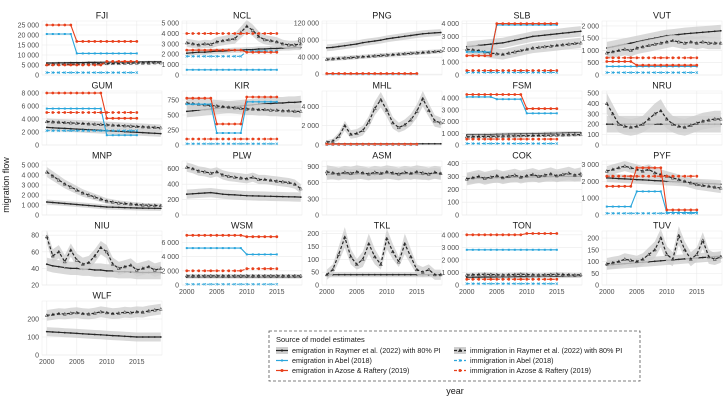 Image resolution: width=728 pixels, height=405 pixels. Describe the element at coordinates (417, 292) in the screenshot. I see `x-tick-label: 2015` at that location.